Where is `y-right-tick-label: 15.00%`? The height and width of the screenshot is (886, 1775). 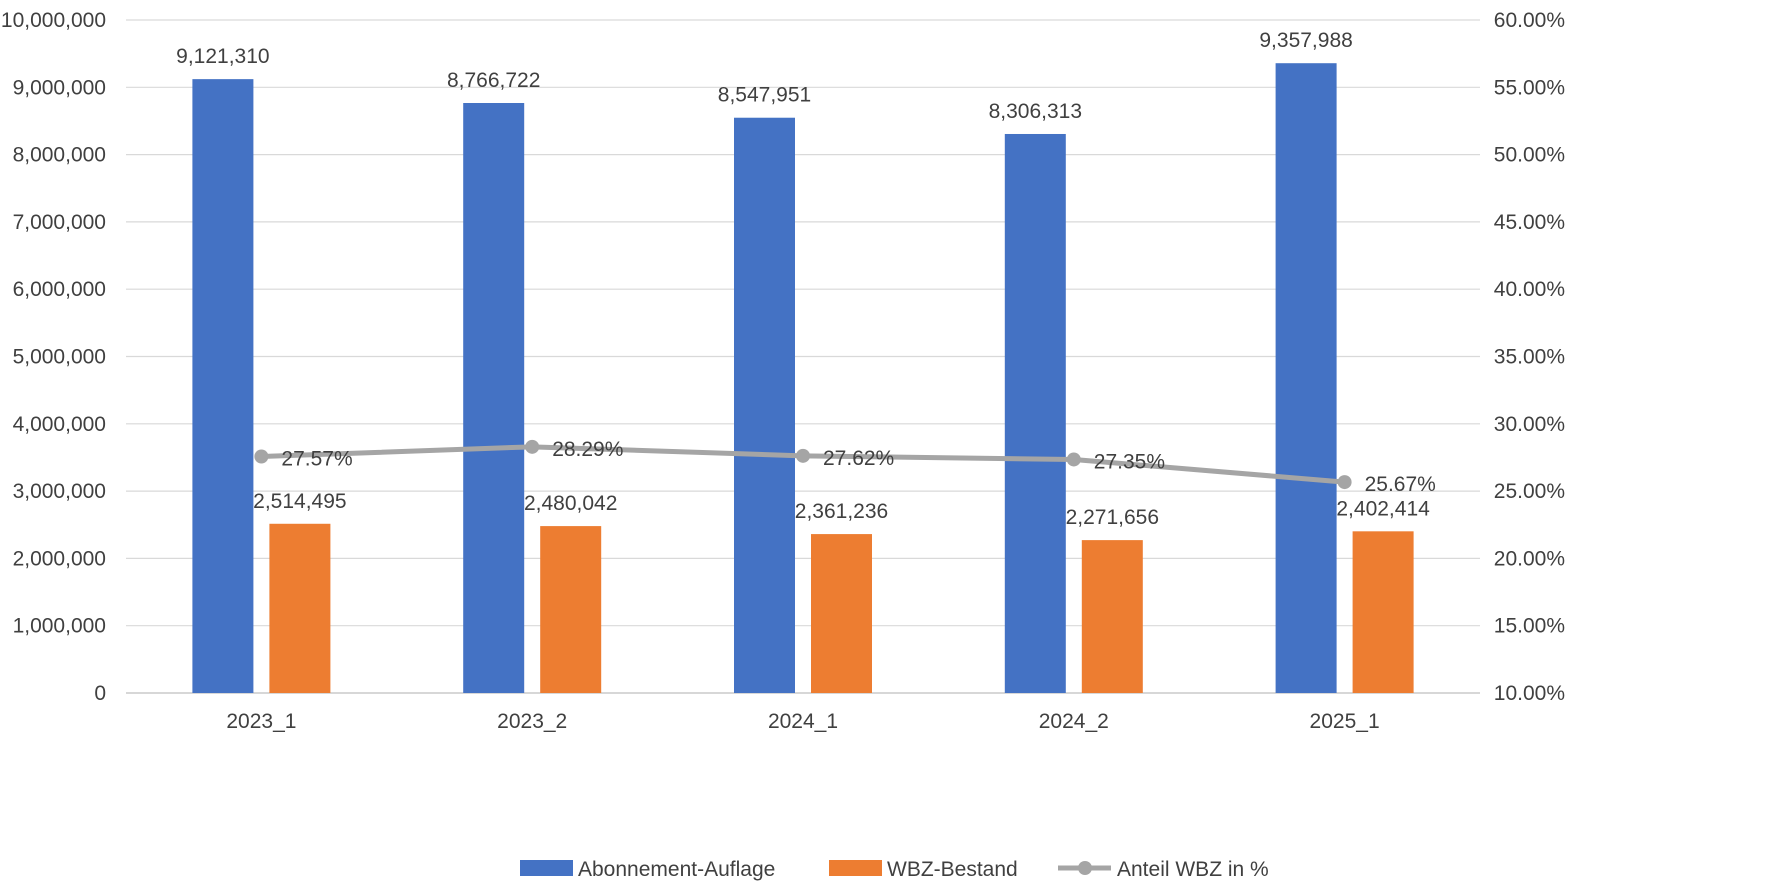 y-right-tick-label: 15.00% is located at coordinates (1529, 626).